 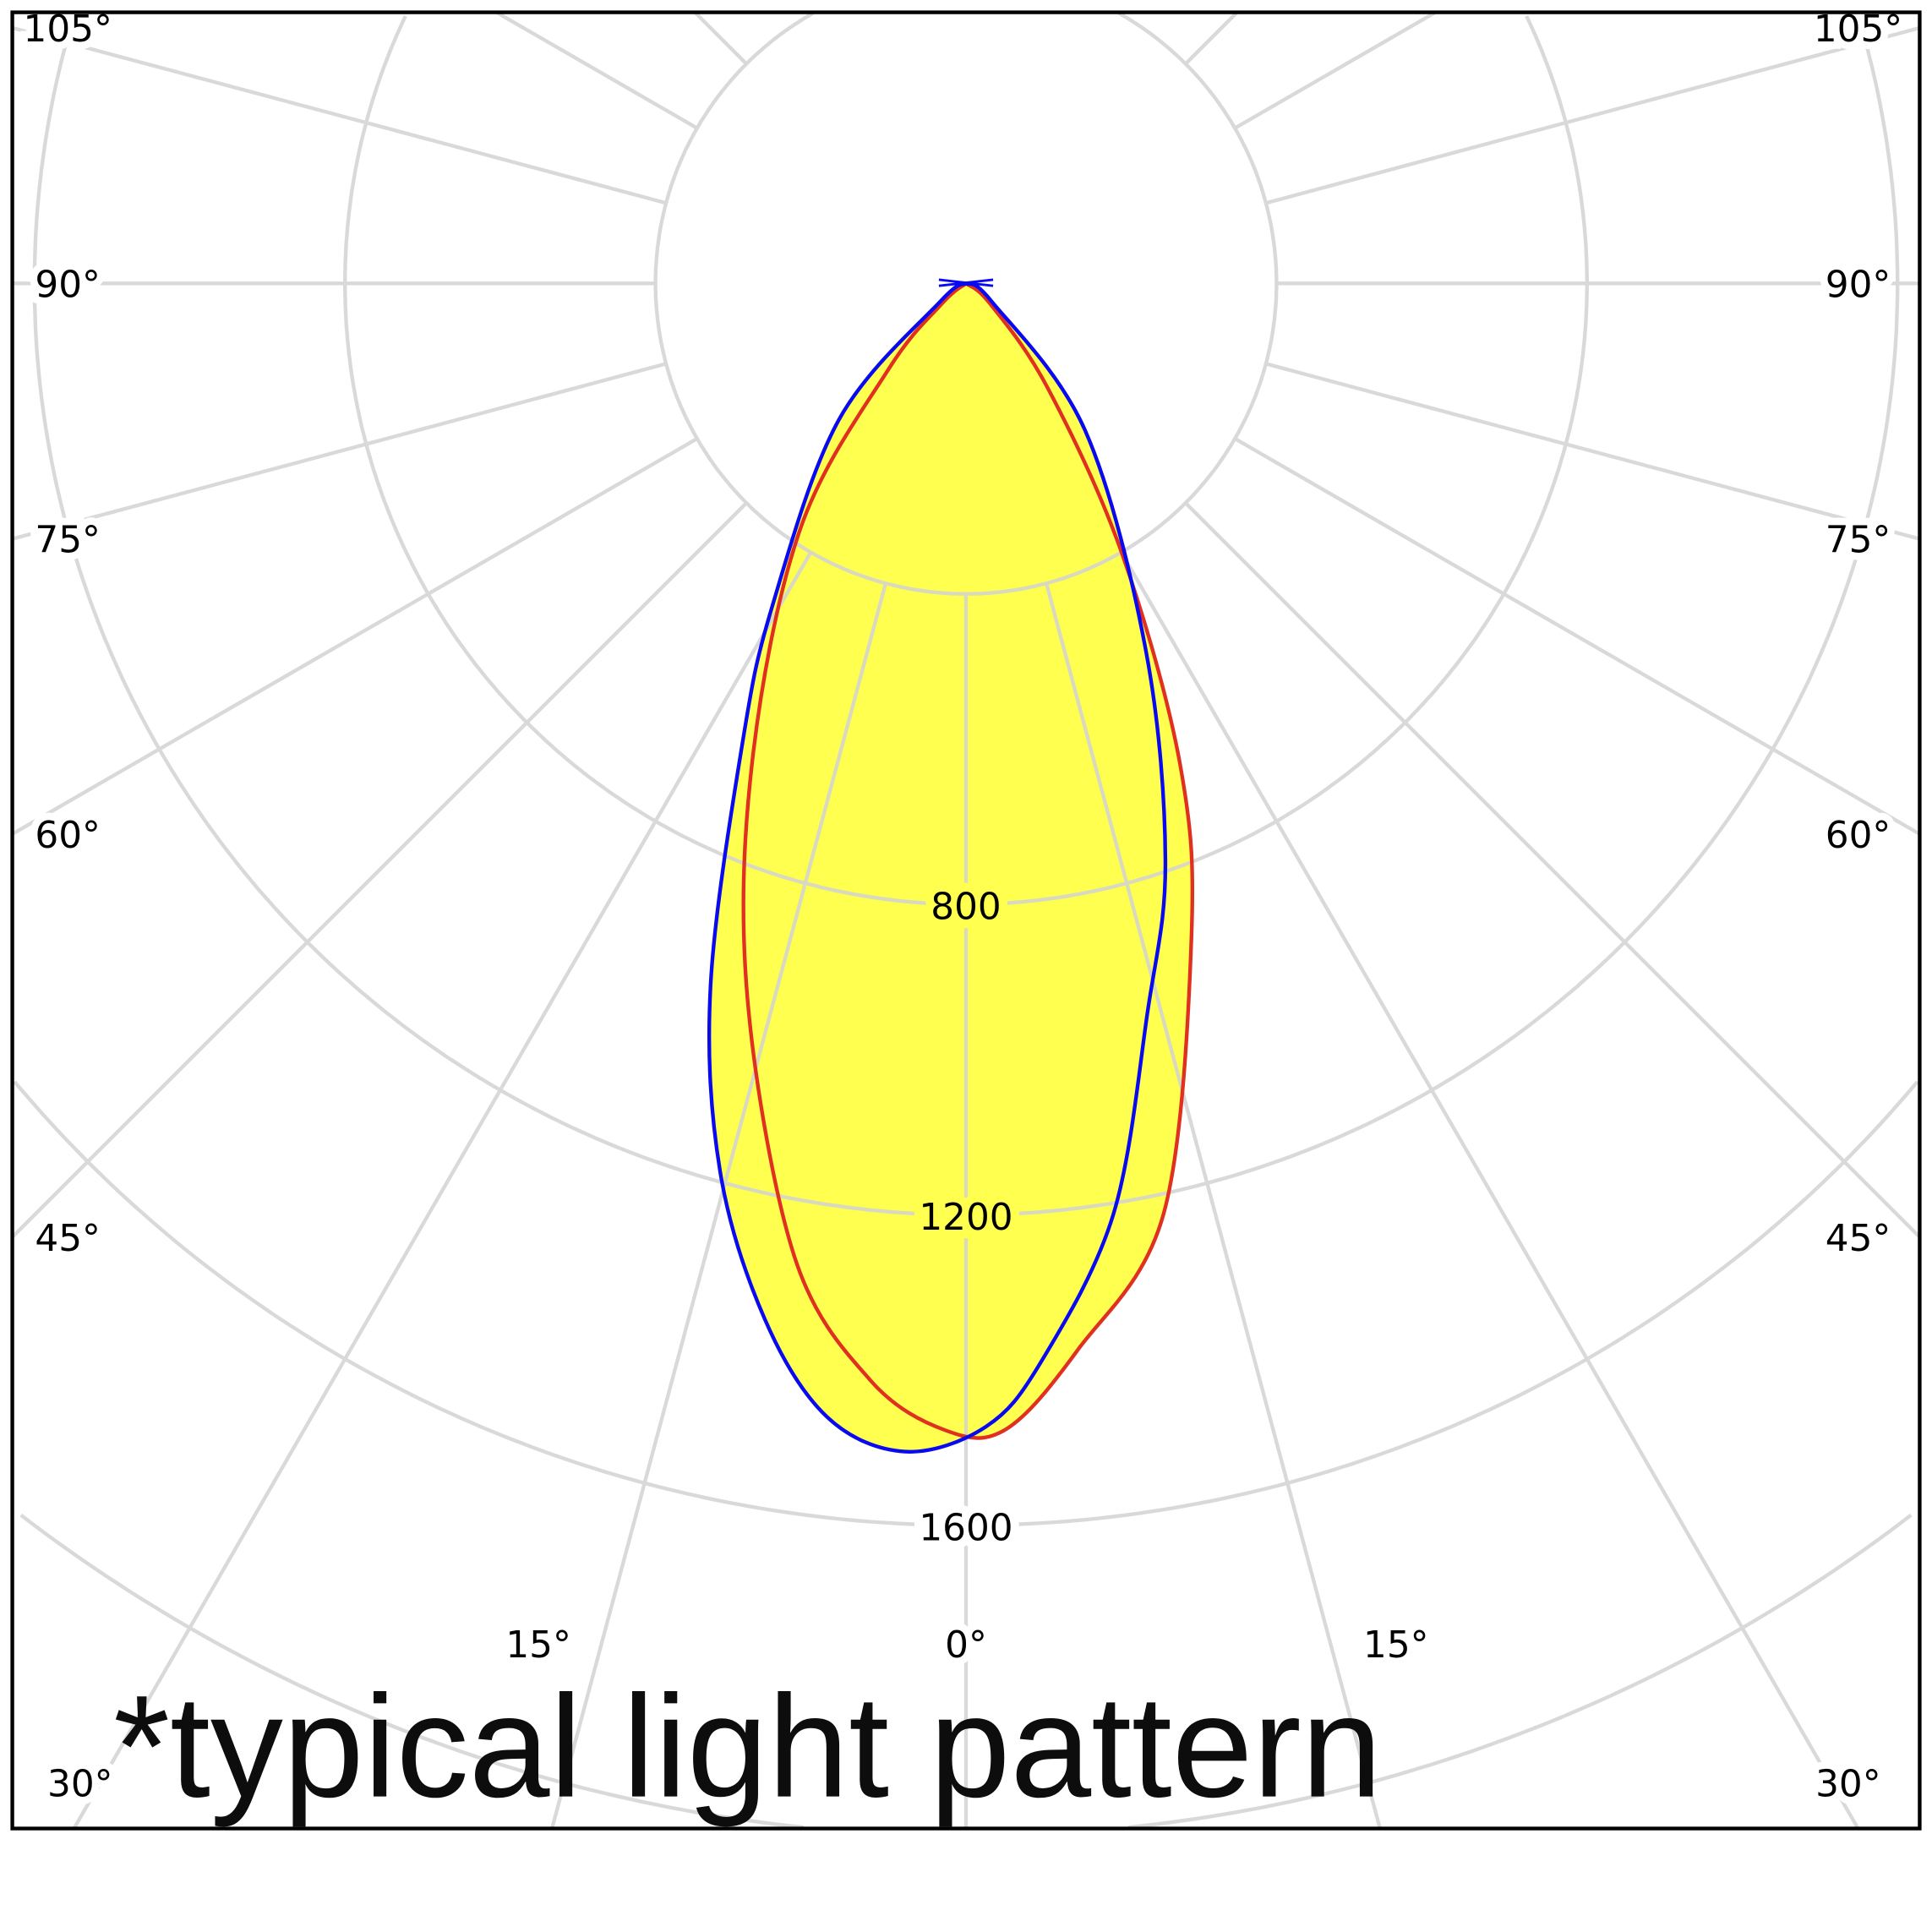 I want to click on angle-label-right: 75°, so click(x=1858, y=540).